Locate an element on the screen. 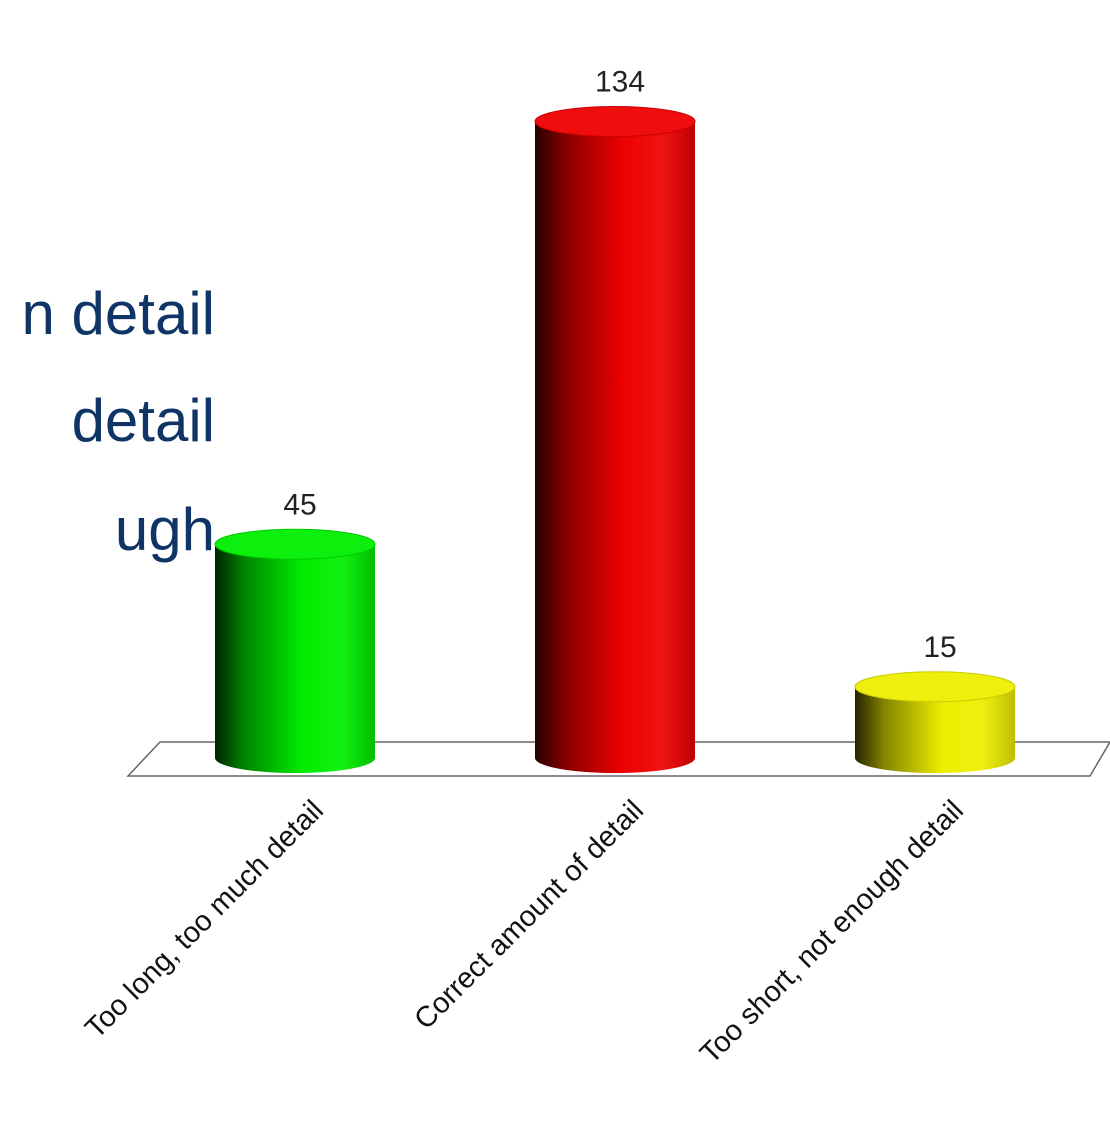  category-label-2: Correct amount of detail is located at coordinates (528, 914).